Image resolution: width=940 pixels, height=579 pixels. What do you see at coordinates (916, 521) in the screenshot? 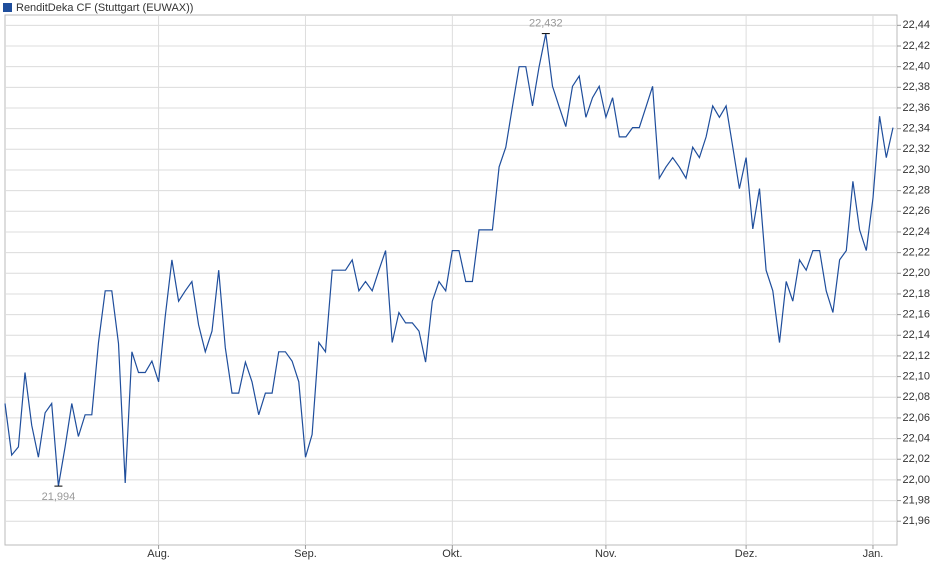
I see `y-tick-label: 21,96` at bounding box center [916, 521].